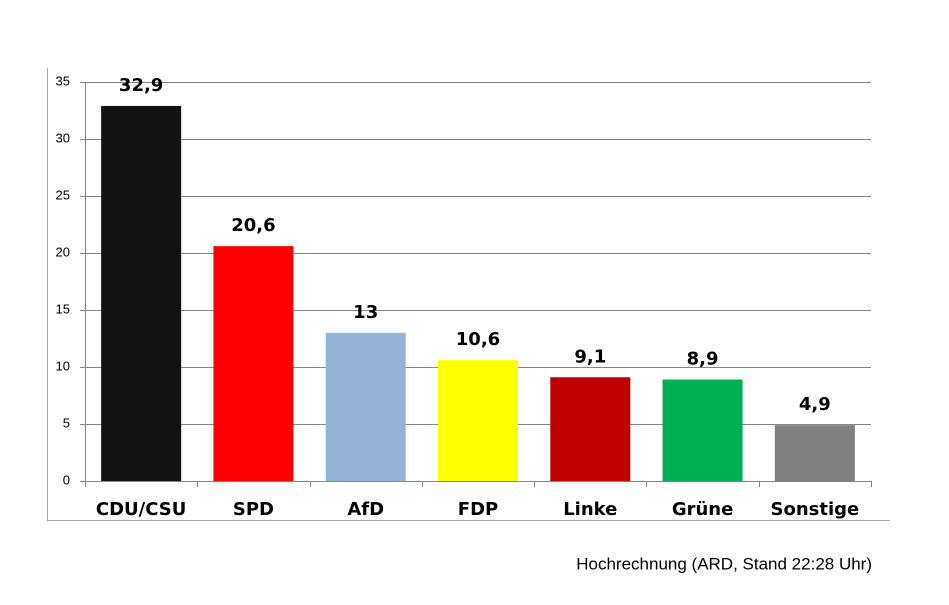 This screenshot has width=949, height=605. What do you see at coordinates (590, 356) in the screenshot?
I see `value-label: 9,1` at bounding box center [590, 356].